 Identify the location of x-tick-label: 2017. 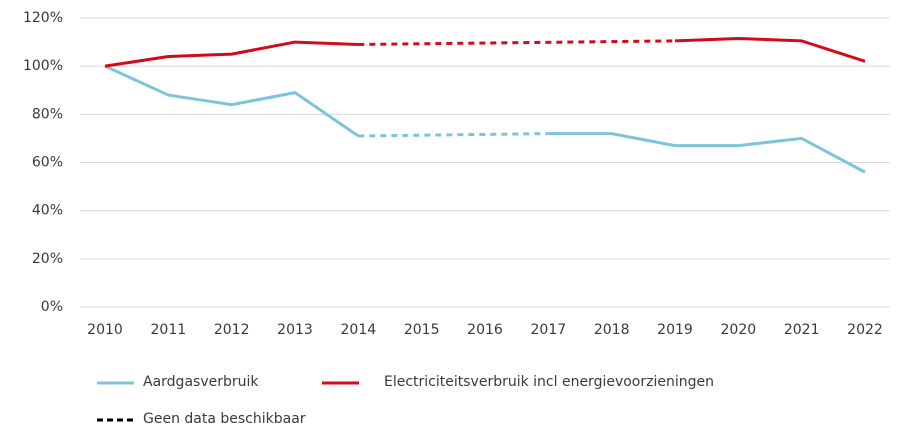
(549, 330).